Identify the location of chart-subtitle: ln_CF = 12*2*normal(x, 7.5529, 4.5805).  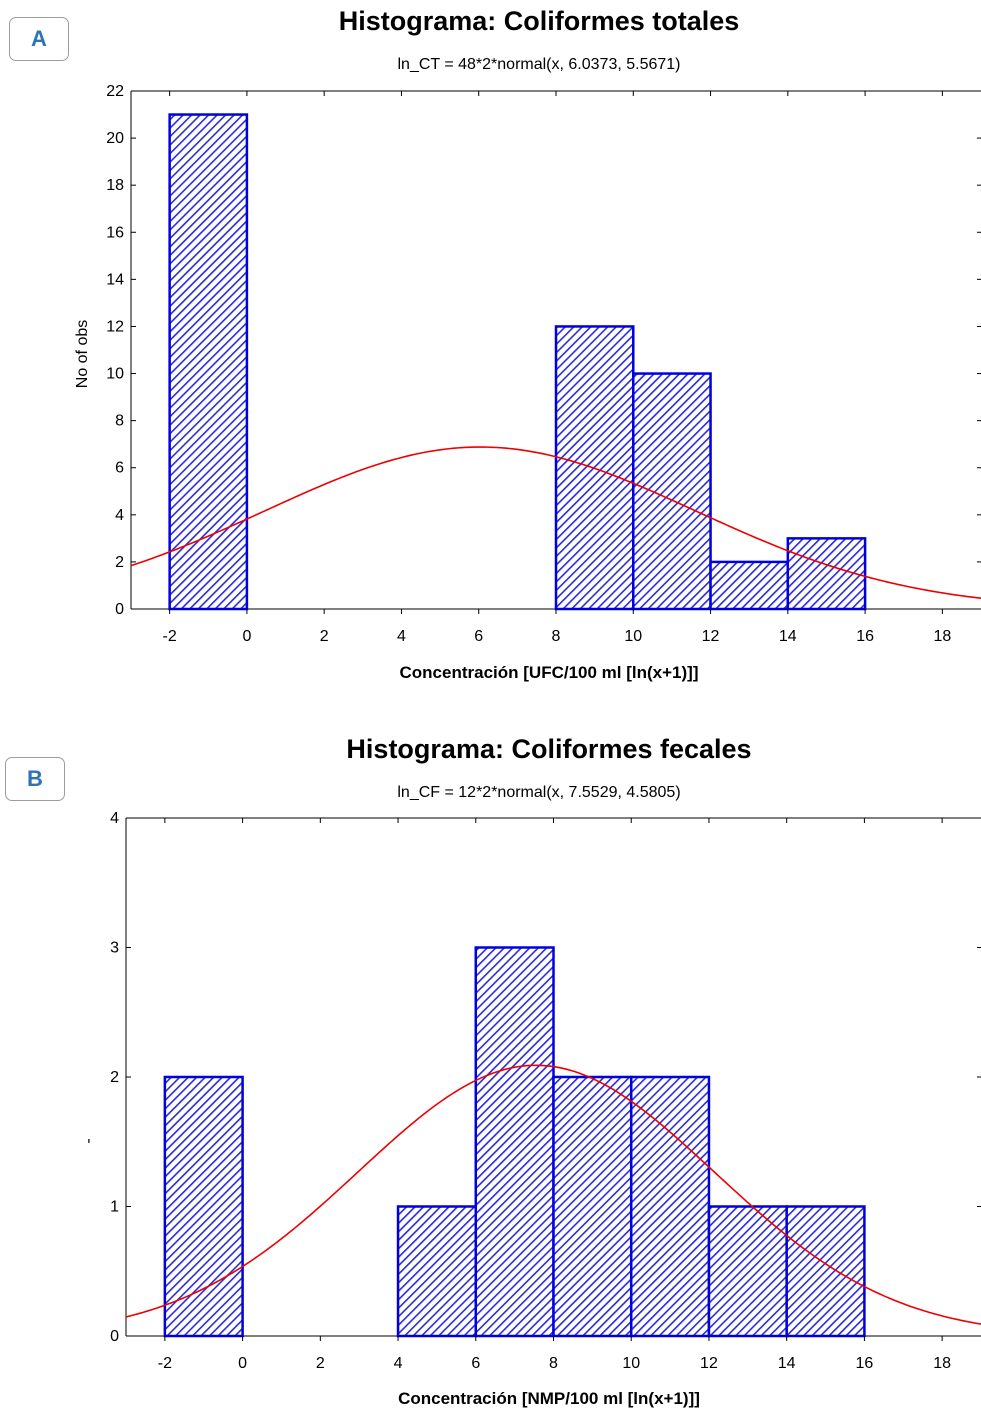
(538, 792).